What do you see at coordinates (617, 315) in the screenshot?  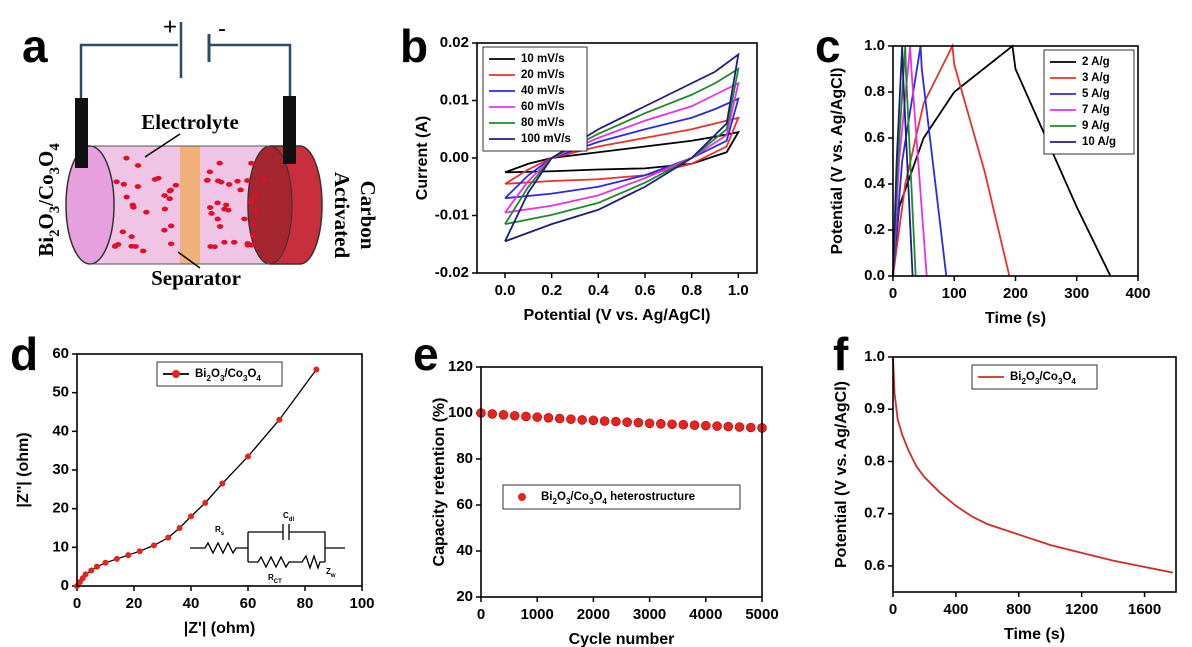 I see `x-axis-title: Potential (V vs. Ag/AgCl)` at bounding box center [617, 315].